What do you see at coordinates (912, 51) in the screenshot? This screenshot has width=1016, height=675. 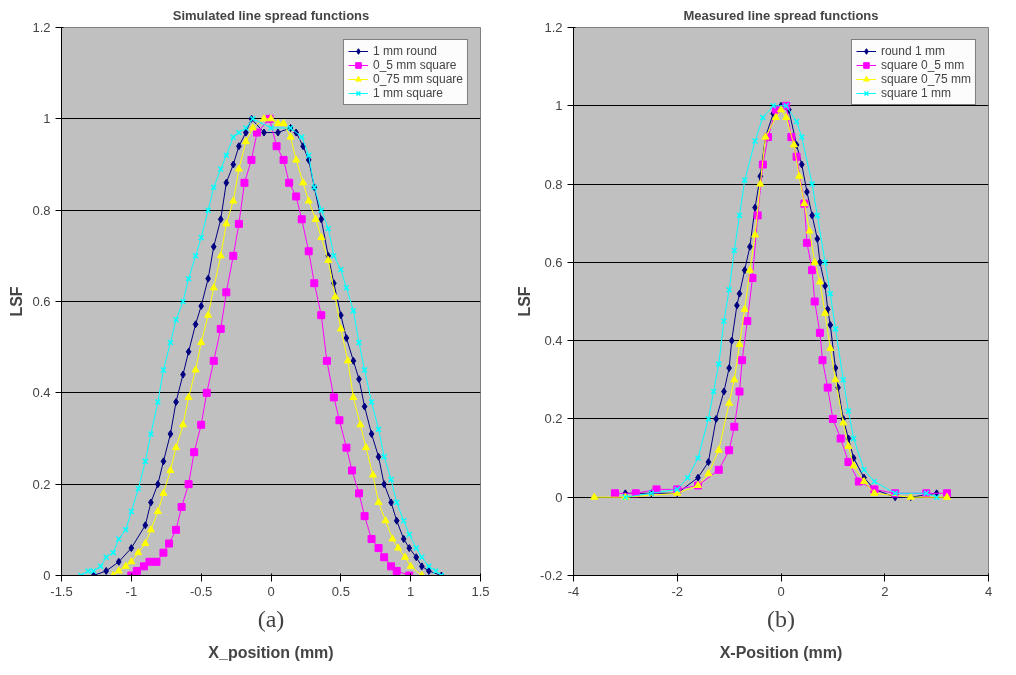 I see `legend-label: round 1 mm` at bounding box center [912, 51].